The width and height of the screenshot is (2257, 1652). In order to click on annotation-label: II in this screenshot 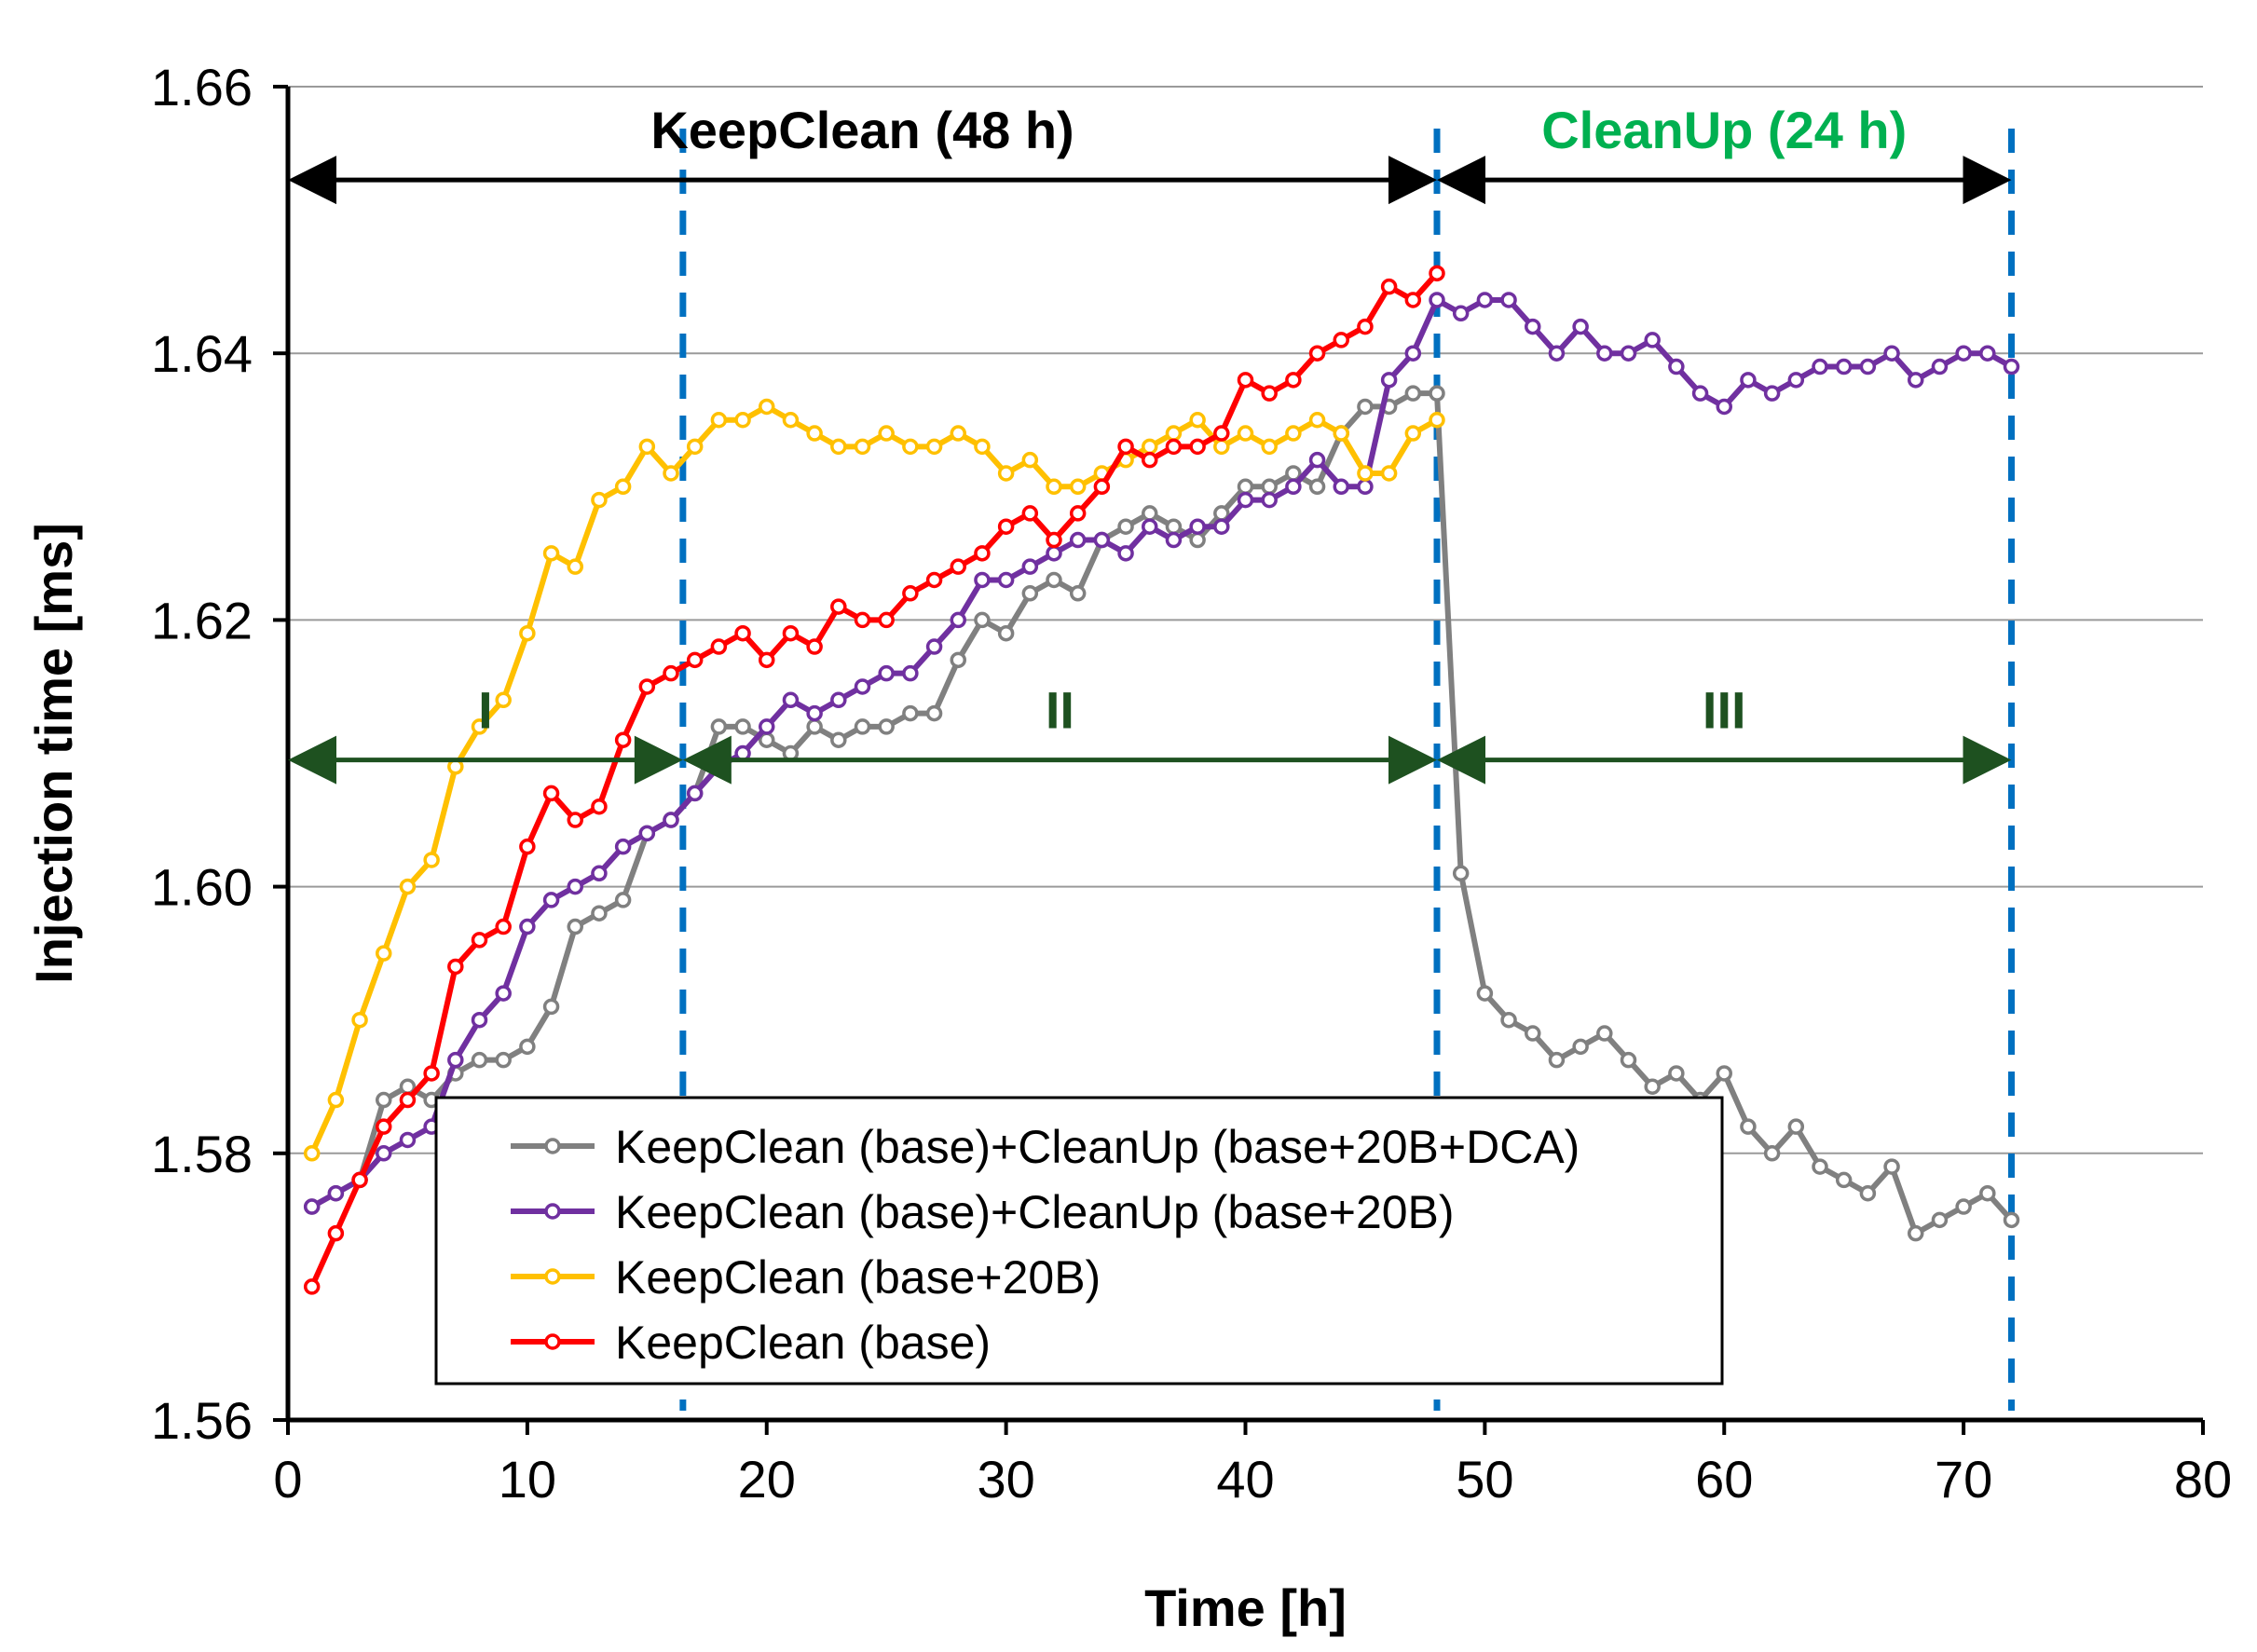, I will do `click(1060, 710)`.